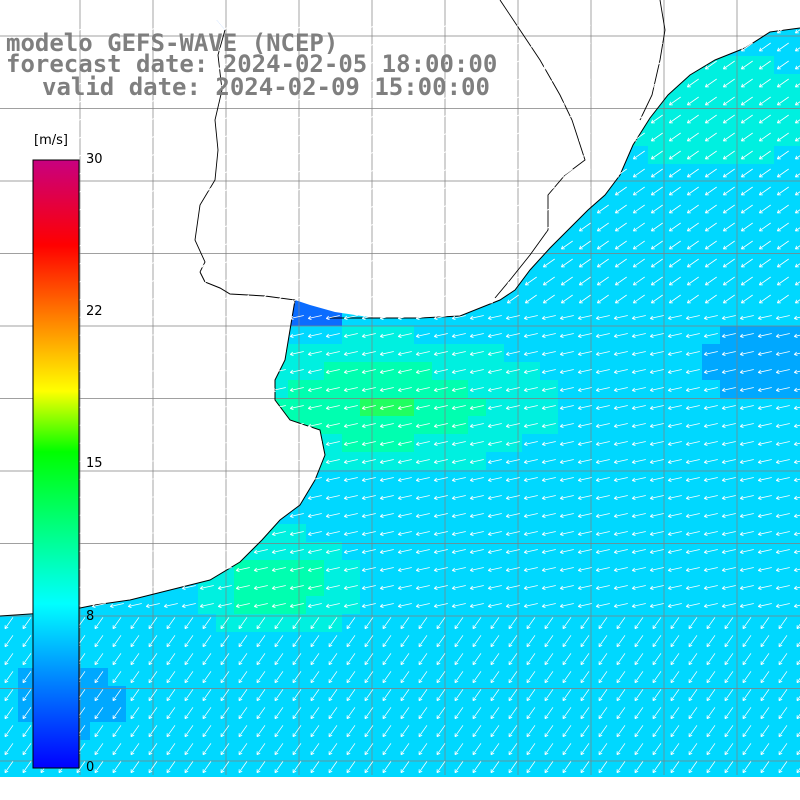 The image size is (800, 800). I want to click on colorbar-tick-8: 8, so click(90, 616).